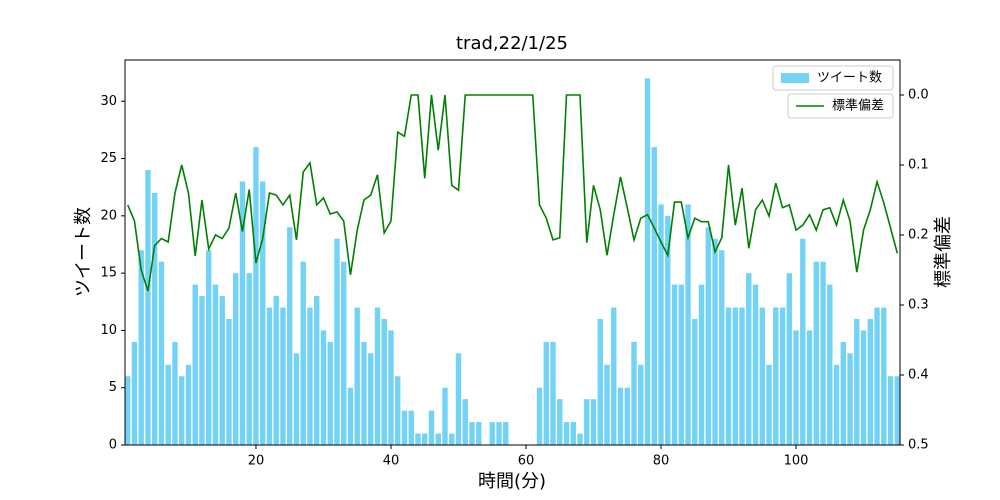 This screenshot has height=500, width=1000. What do you see at coordinates (83, 252) in the screenshot?
I see `y-axis-label: ツイート数` at bounding box center [83, 252].